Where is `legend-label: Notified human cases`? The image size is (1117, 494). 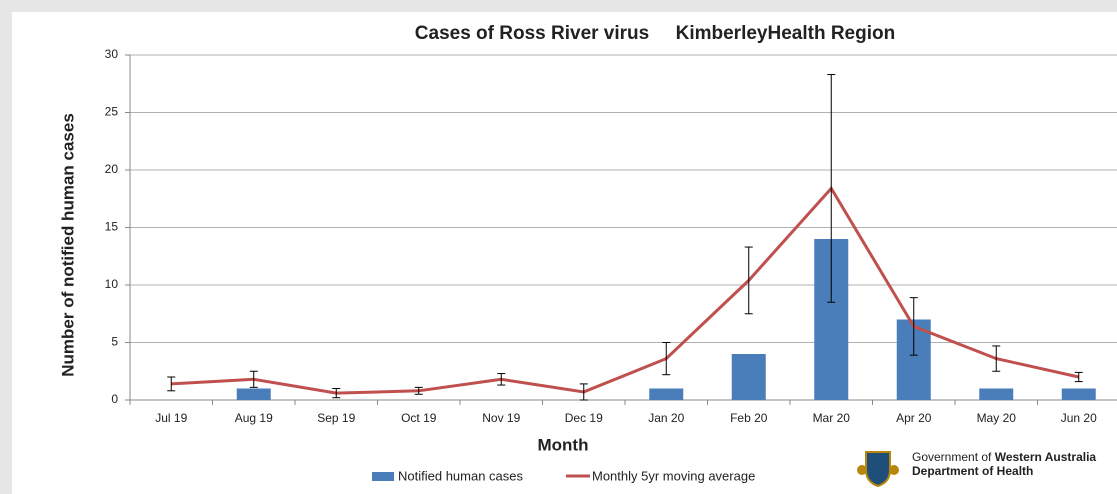 legend-label: Notified human cases is located at coordinates (461, 475).